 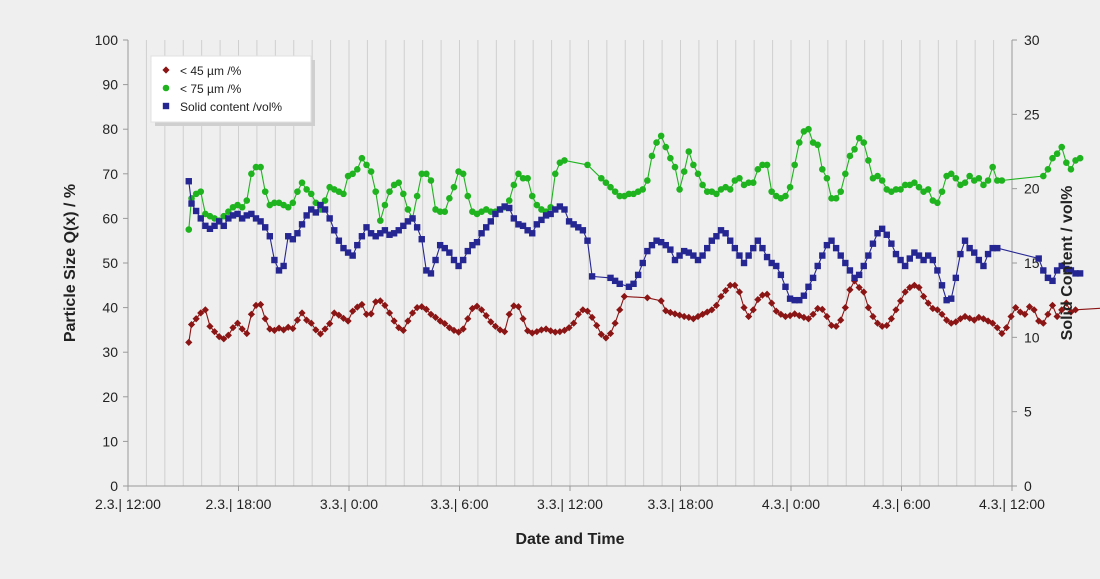 What do you see at coordinates (211, 89) in the screenshot?
I see `legend-label-75um: < 75 µm /%` at bounding box center [211, 89].